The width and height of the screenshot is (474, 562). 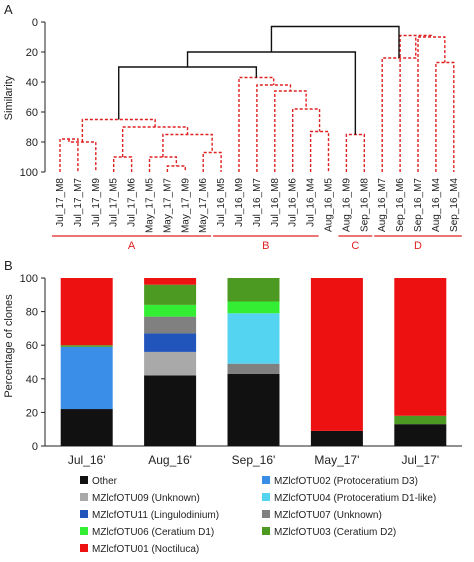 I want to click on dendrogram-leaf-label: Aug_16_M4, so click(x=436, y=205).